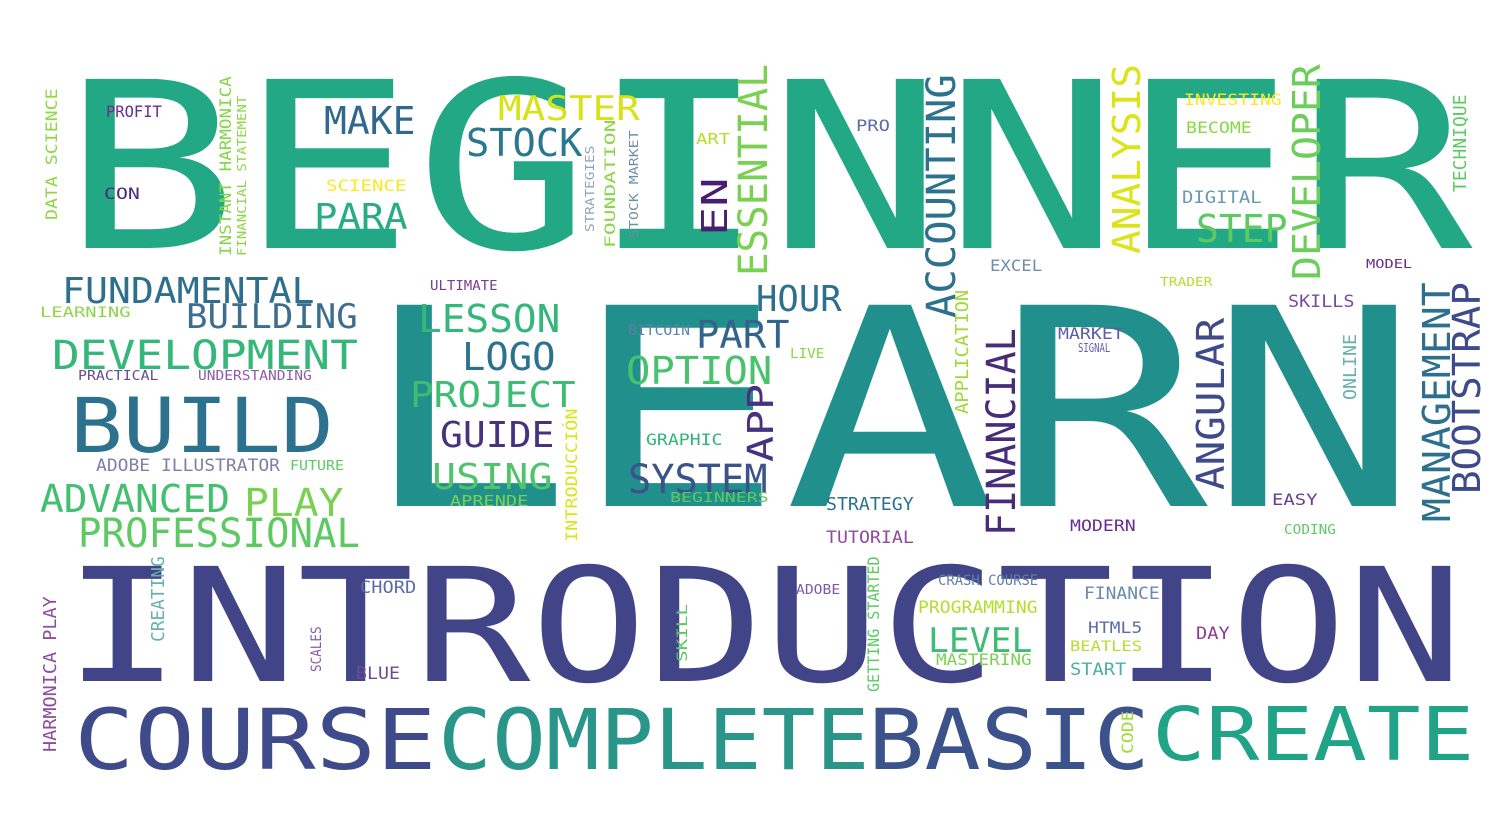 This screenshot has height=829, width=1500. I want to click on word-code: CODE, so click(1127, 732).